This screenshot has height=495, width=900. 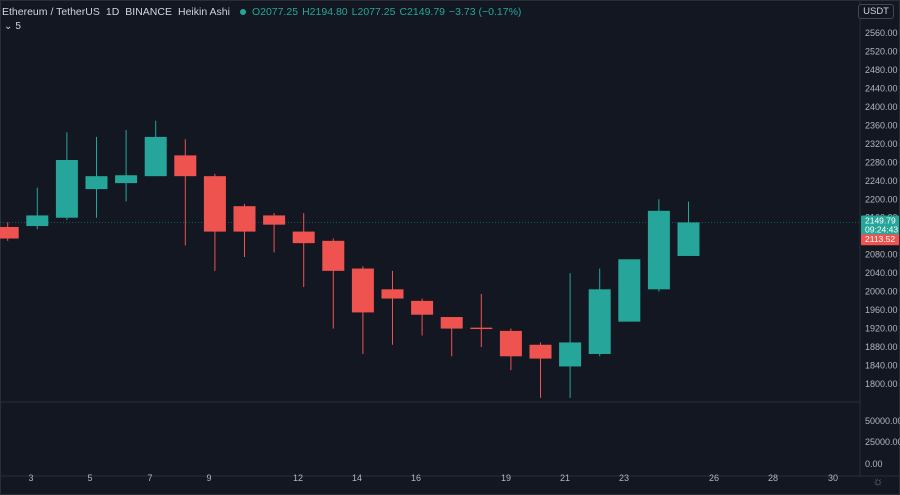 I want to click on time-tick-label: 30, so click(x=833, y=478).